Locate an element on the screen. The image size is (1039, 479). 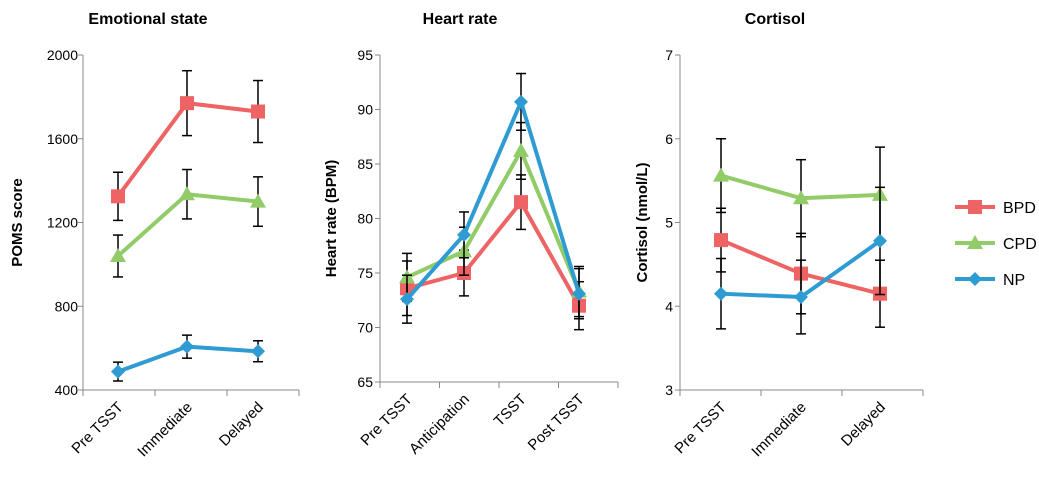
y-tick-label: 400 is located at coordinates (67, 390).